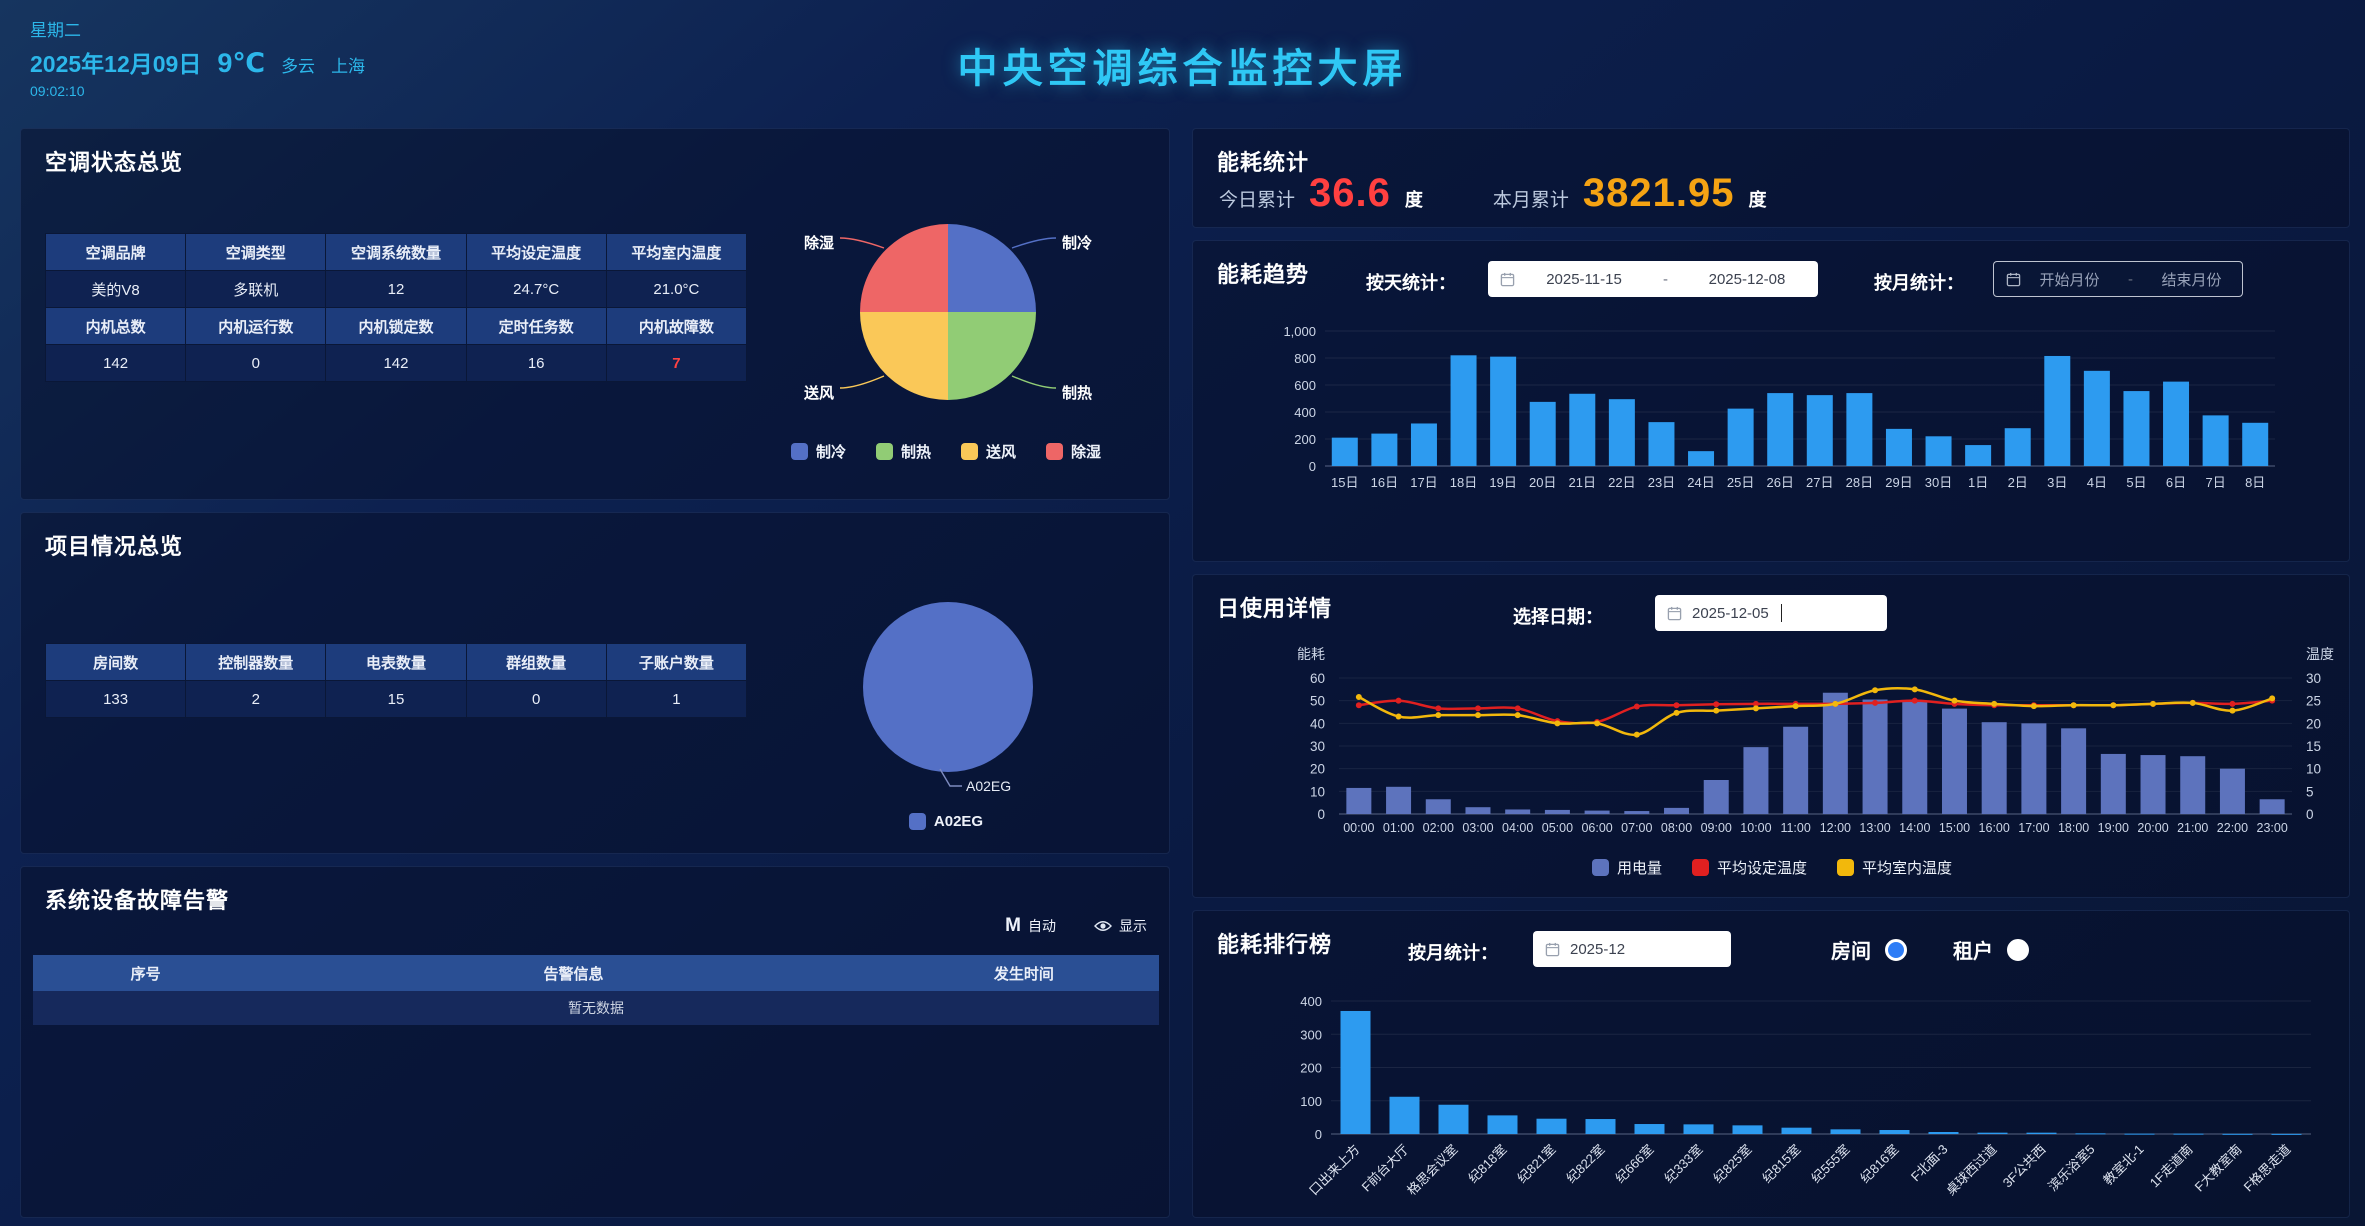  What do you see at coordinates (256, 289) in the screenshot?
I see `cell-value: 多联机` at bounding box center [256, 289].